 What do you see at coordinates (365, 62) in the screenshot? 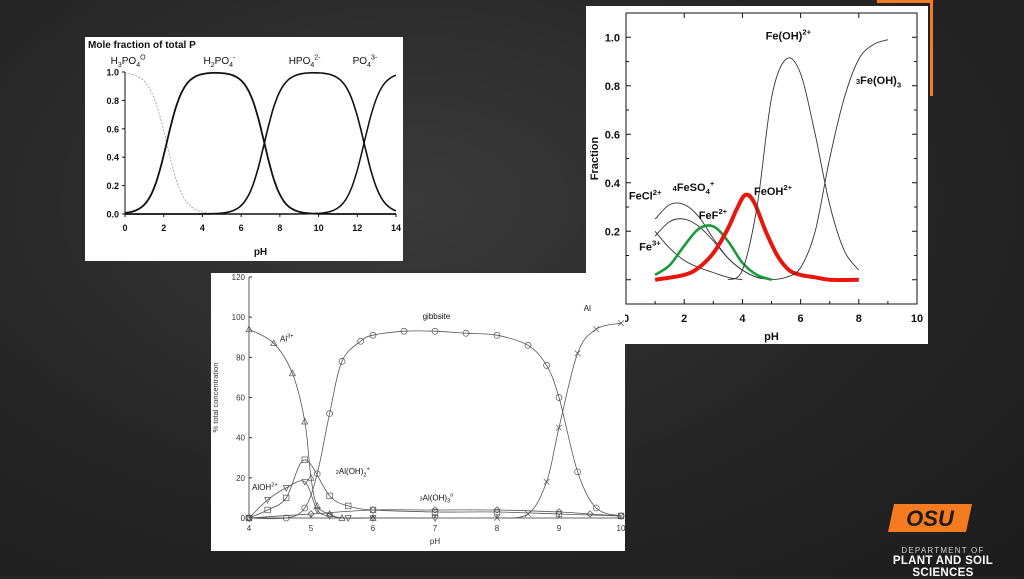
I see `species-label-3: PO43-` at bounding box center [365, 62].